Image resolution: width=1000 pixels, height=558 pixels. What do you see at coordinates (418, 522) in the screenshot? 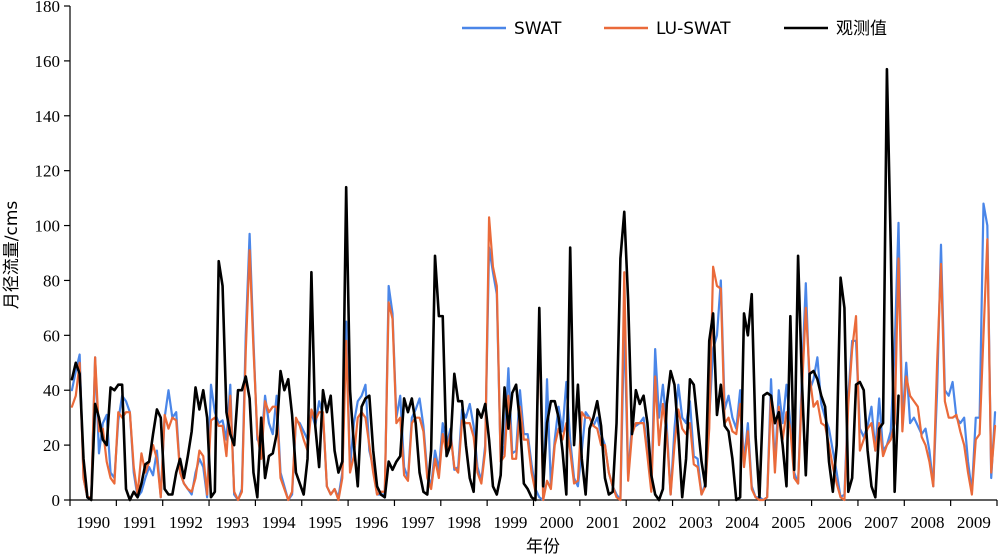
I see `x-tick-label: 1997` at bounding box center [418, 522].